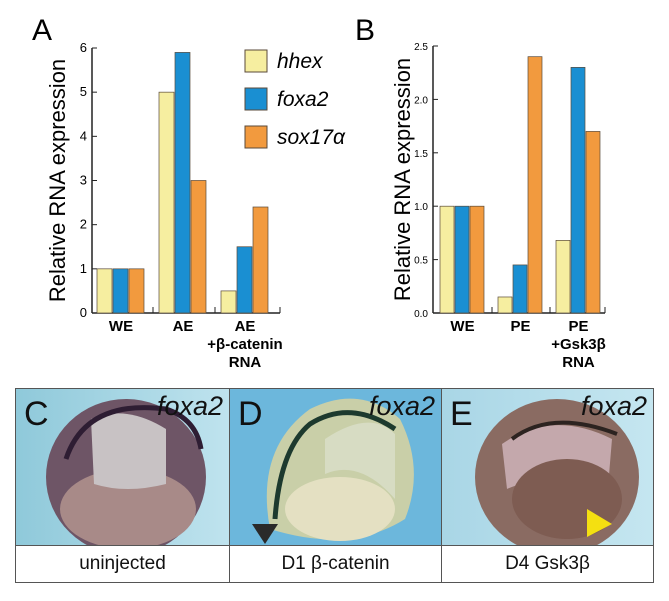 The width and height of the screenshot is (669, 601). What do you see at coordinates (126, 472) in the screenshot?
I see `embryo-image-c` at bounding box center [126, 472].